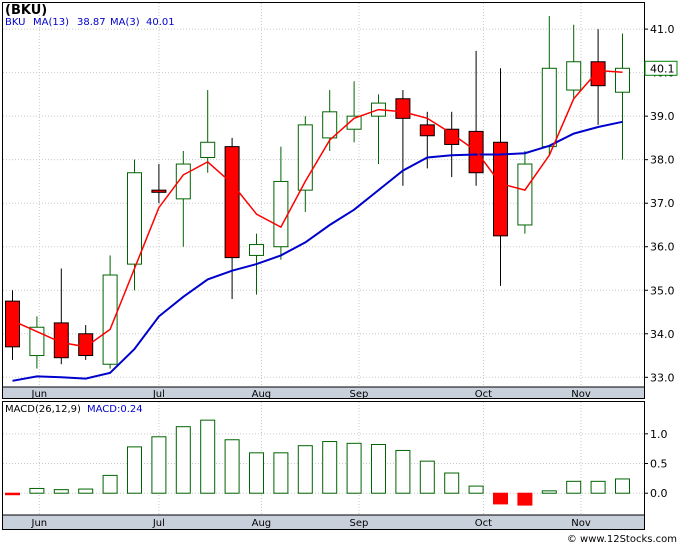 The height and width of the screenshot is (550, 680). I want to click on price-date-strip, so click(323, 392).